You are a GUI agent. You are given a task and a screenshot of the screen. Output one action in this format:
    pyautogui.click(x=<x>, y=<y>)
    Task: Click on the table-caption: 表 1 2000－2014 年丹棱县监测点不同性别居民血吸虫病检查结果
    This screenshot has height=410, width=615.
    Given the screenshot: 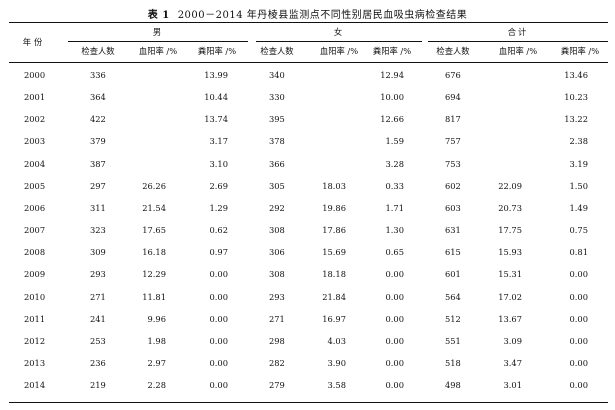 What is the action you would take?
    pyautogui.click(x=307, y=13)
    